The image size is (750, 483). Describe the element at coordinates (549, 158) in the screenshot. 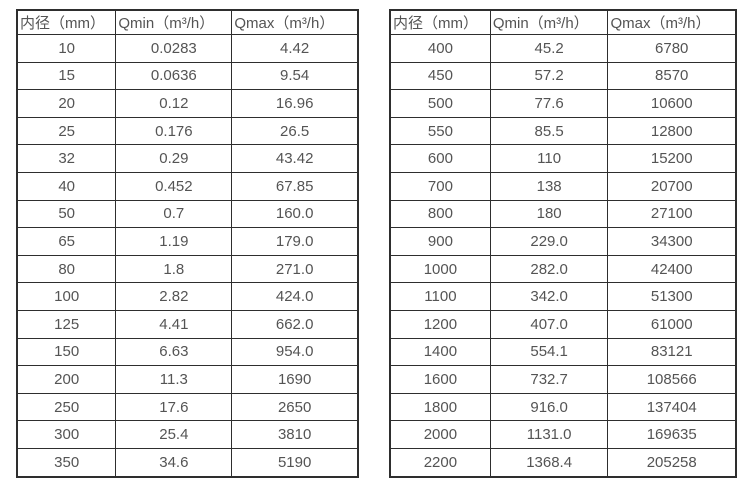

I see `qmin-cell: 110` at that location.